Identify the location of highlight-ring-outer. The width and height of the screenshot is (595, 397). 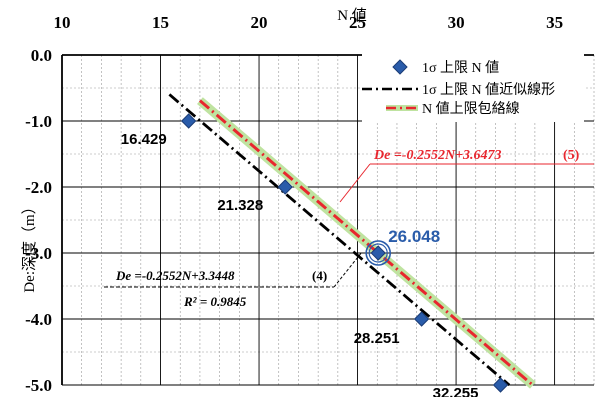
(378, 253).